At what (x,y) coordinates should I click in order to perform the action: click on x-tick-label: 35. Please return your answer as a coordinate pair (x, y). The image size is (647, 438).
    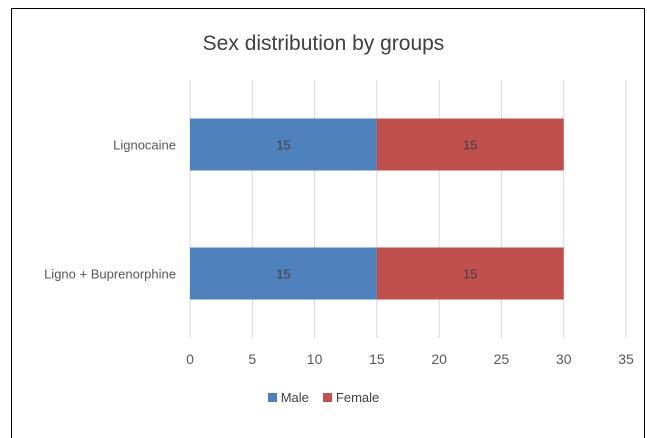
    Looking at the image, I should click on (626, 359).